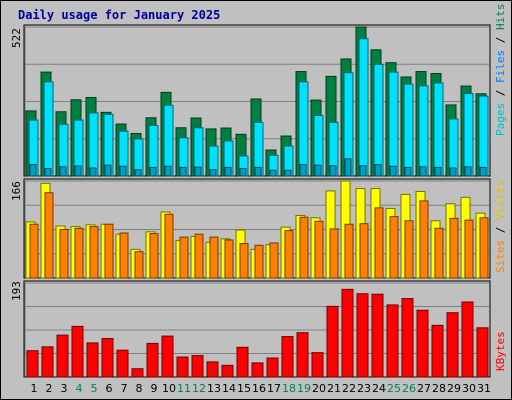 This screenshot has width=512, height=400. What do you see at coordinates (500, 256) in the screenshot?
I see `legend-sites: Sites` at bounding box center [500, 256].